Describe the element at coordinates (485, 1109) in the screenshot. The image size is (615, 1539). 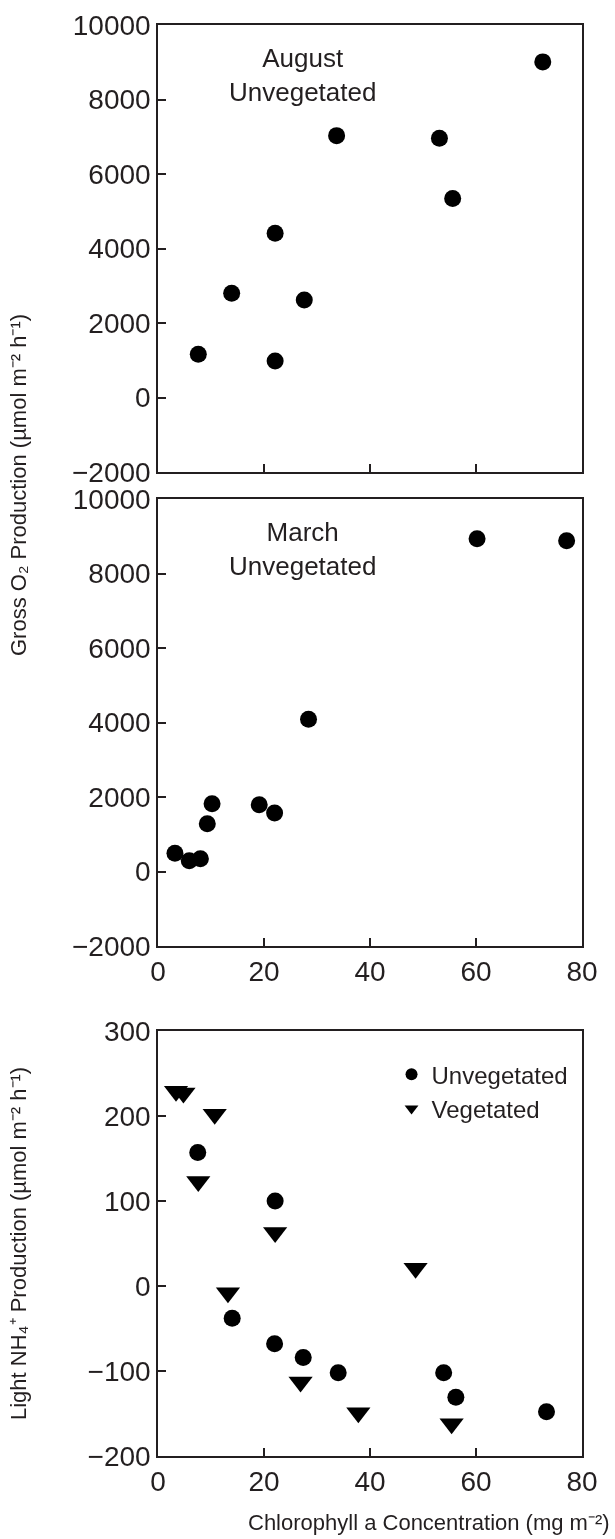
I see `legend-label: Vegetated` at that location.